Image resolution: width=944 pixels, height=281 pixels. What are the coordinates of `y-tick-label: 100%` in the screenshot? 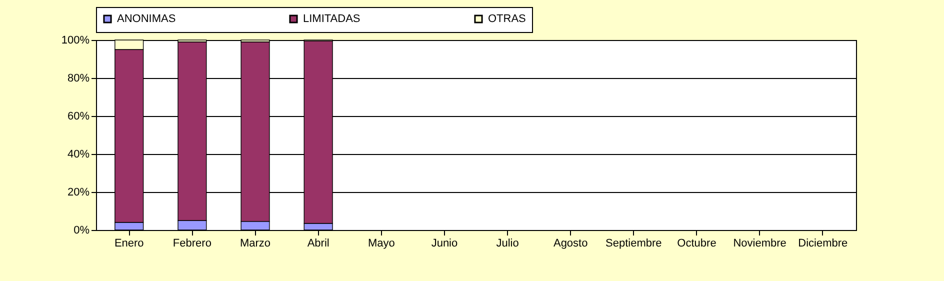 It's located at (75, 40).